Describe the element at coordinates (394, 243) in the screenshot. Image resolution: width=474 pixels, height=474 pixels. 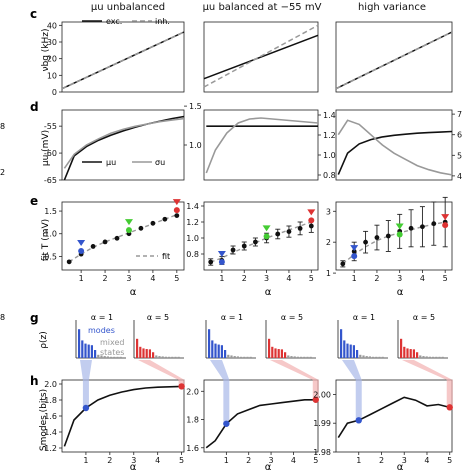
I see `e3-fit-line` at that location.